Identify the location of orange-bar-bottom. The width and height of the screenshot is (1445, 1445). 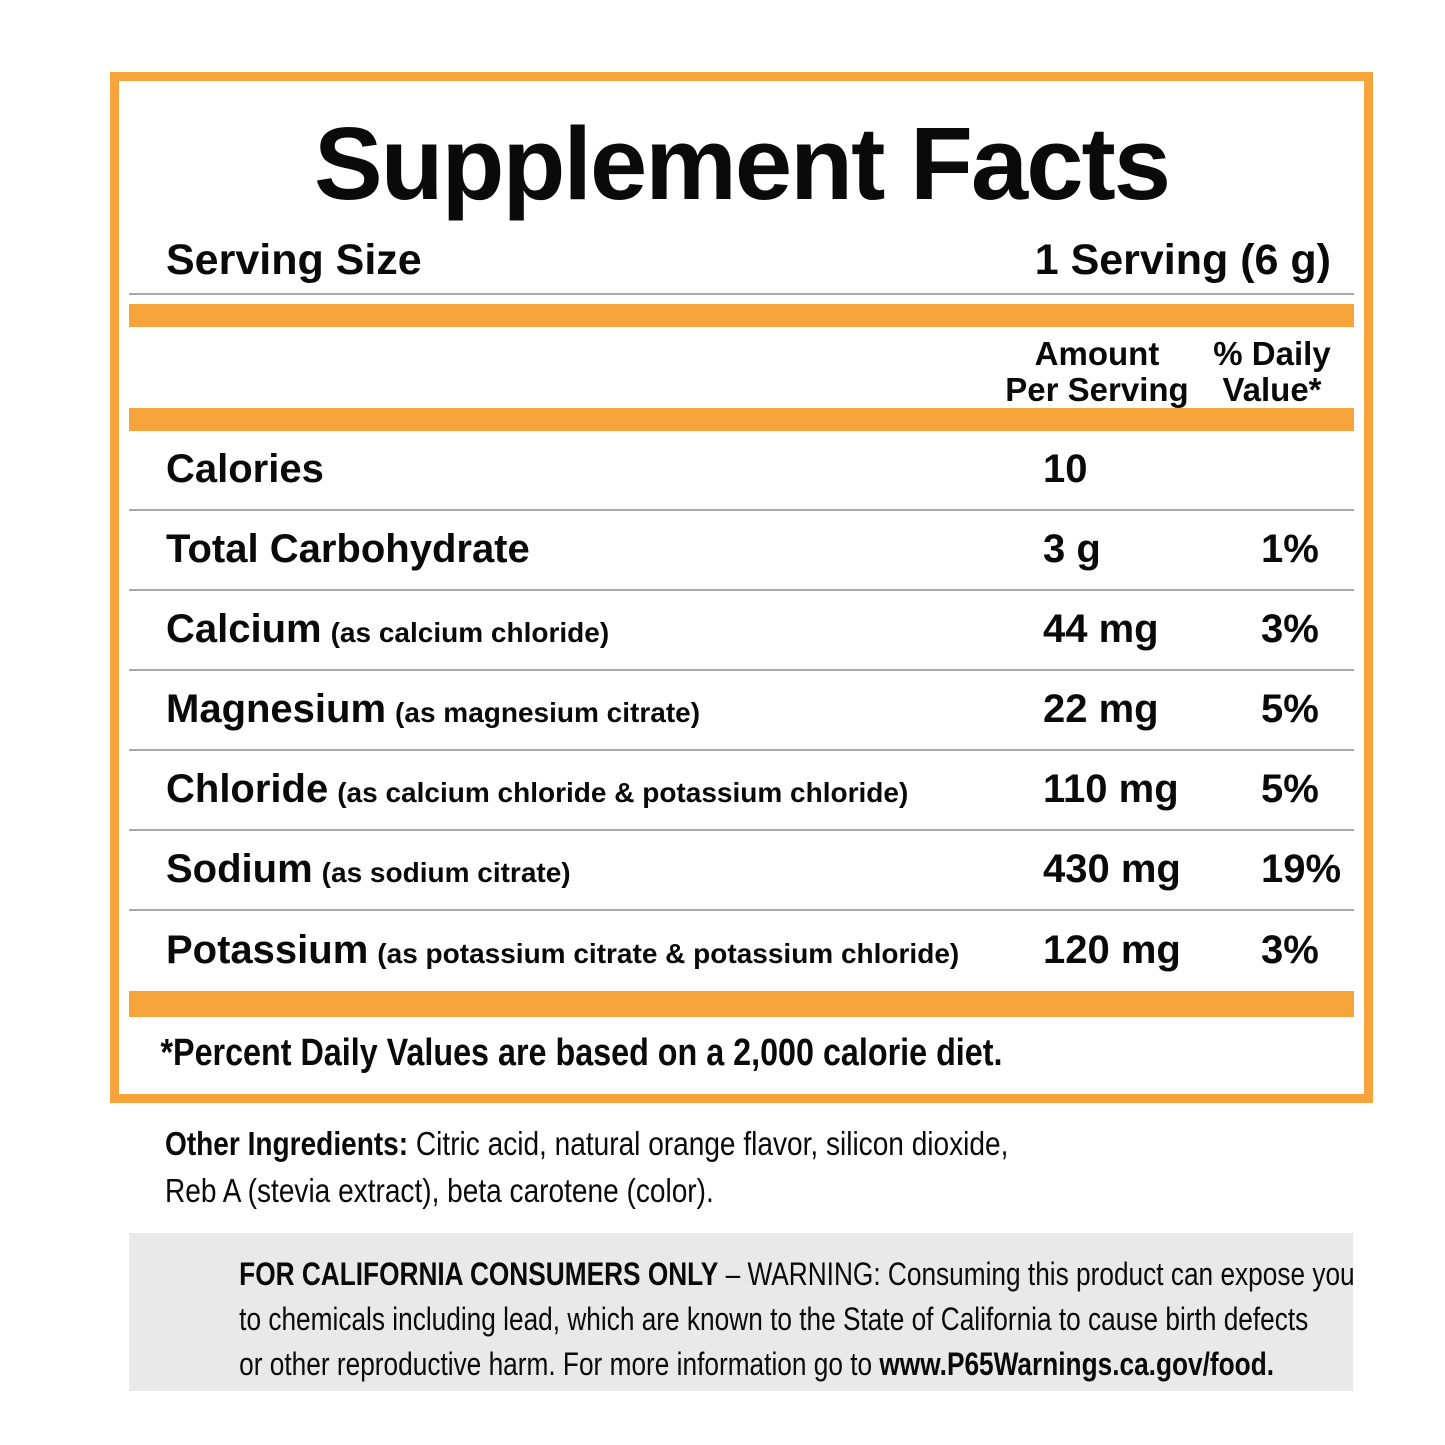
(741, 1003).